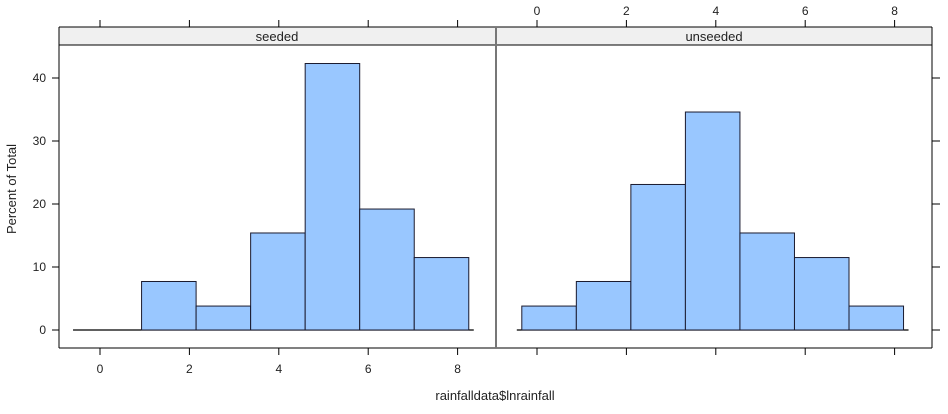 The image size is (948, 414). Describe the element at coordinates (40, 78) in the screenshot. I see `y-tick-label: 40` at that location.